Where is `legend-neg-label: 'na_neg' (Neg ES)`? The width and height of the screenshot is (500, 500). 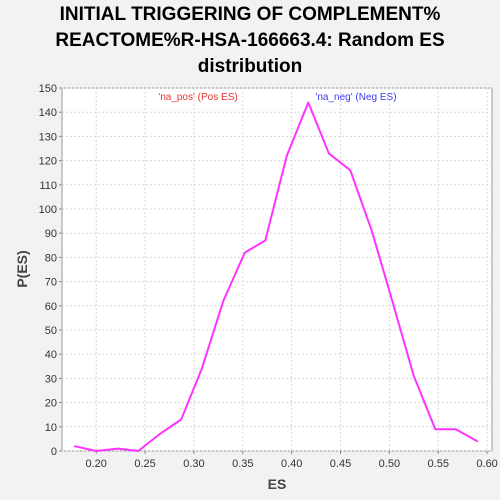
legend-neg-label: 'na_neg' (Neg ES) is located at coordinates (355, 97).